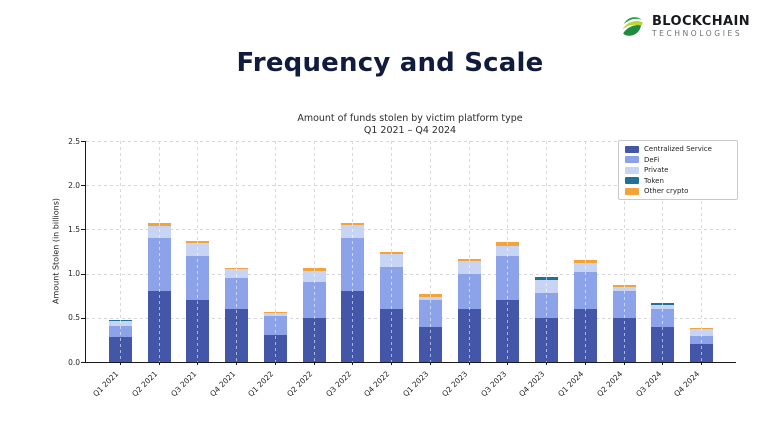  I want to click on x-tick-label: Q1 2024, so click(571, 384).